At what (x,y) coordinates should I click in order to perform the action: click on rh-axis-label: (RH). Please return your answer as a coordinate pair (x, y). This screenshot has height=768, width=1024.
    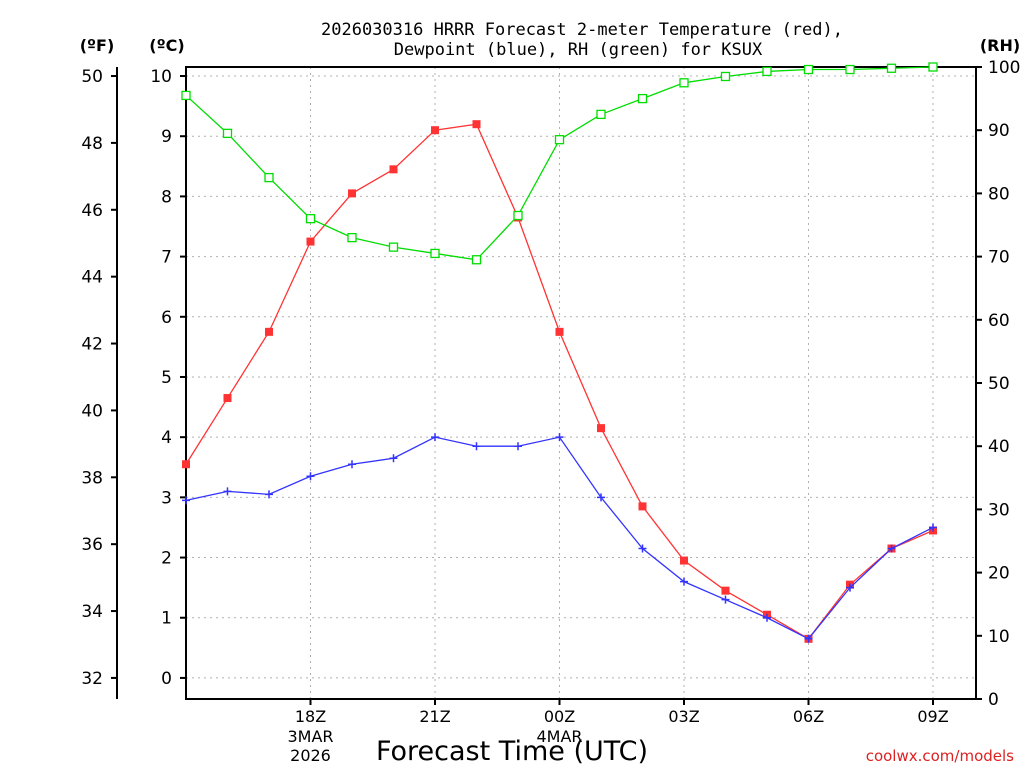
    Looking at the image, I should click on (1000, 45).